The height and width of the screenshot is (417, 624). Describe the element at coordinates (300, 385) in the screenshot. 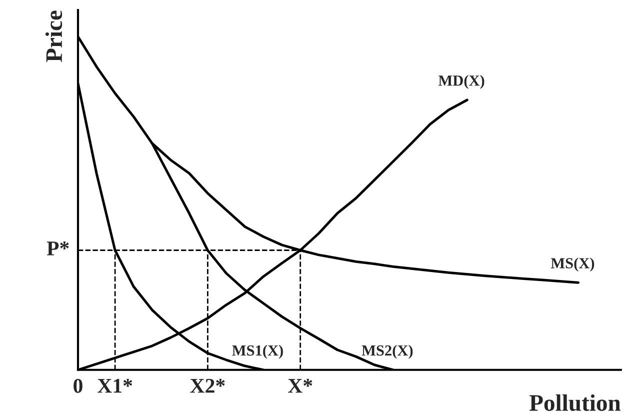

I see `x-tick-label: X*` at that location.